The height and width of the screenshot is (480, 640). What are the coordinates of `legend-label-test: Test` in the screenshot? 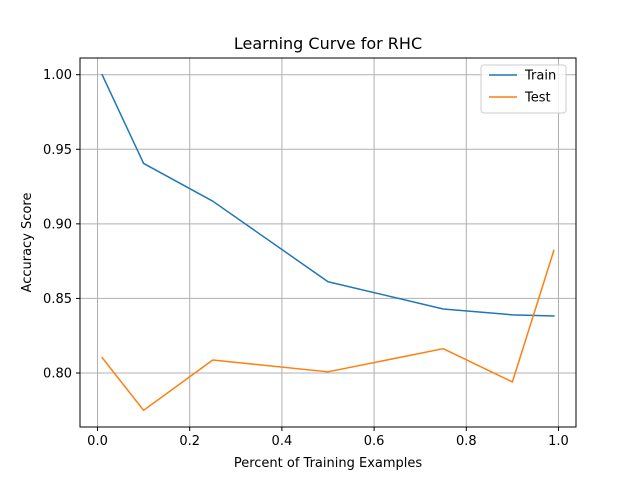 It's located at (537, 98).